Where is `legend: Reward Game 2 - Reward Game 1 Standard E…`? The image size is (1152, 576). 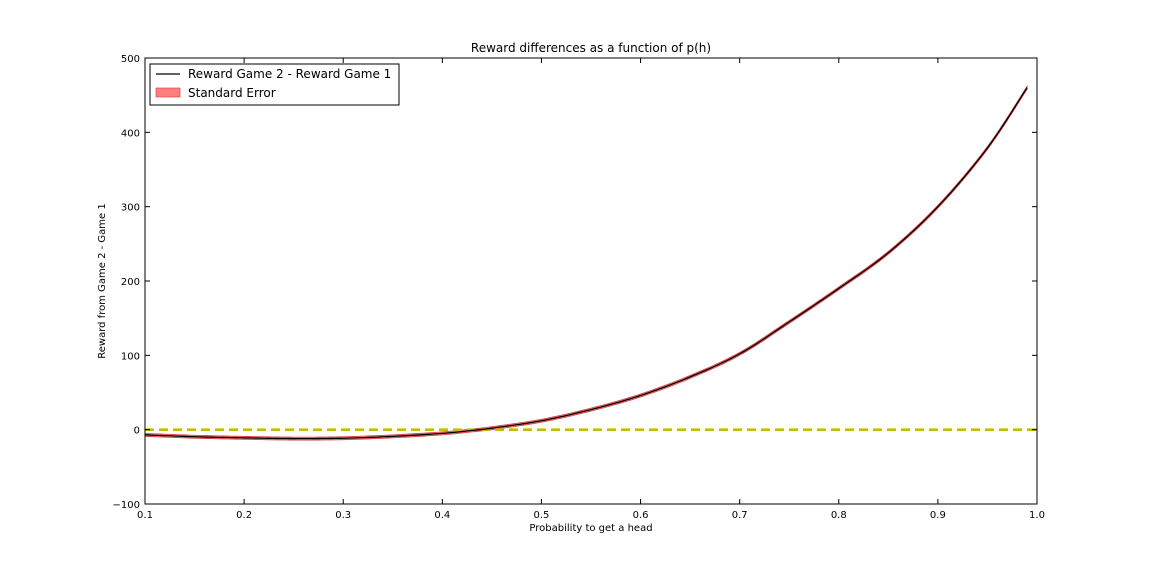
legend: Reward Game 2 - Reward Game 1 Standard E… is located at coordinates (274, 84).